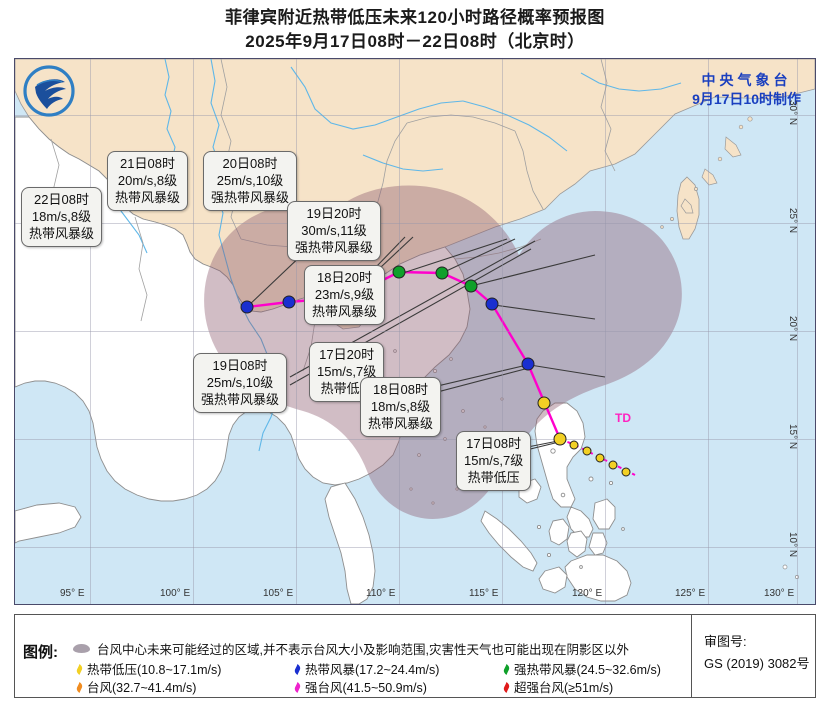  I want to click on lon-tick-100: 100° E, so click(175, 593).